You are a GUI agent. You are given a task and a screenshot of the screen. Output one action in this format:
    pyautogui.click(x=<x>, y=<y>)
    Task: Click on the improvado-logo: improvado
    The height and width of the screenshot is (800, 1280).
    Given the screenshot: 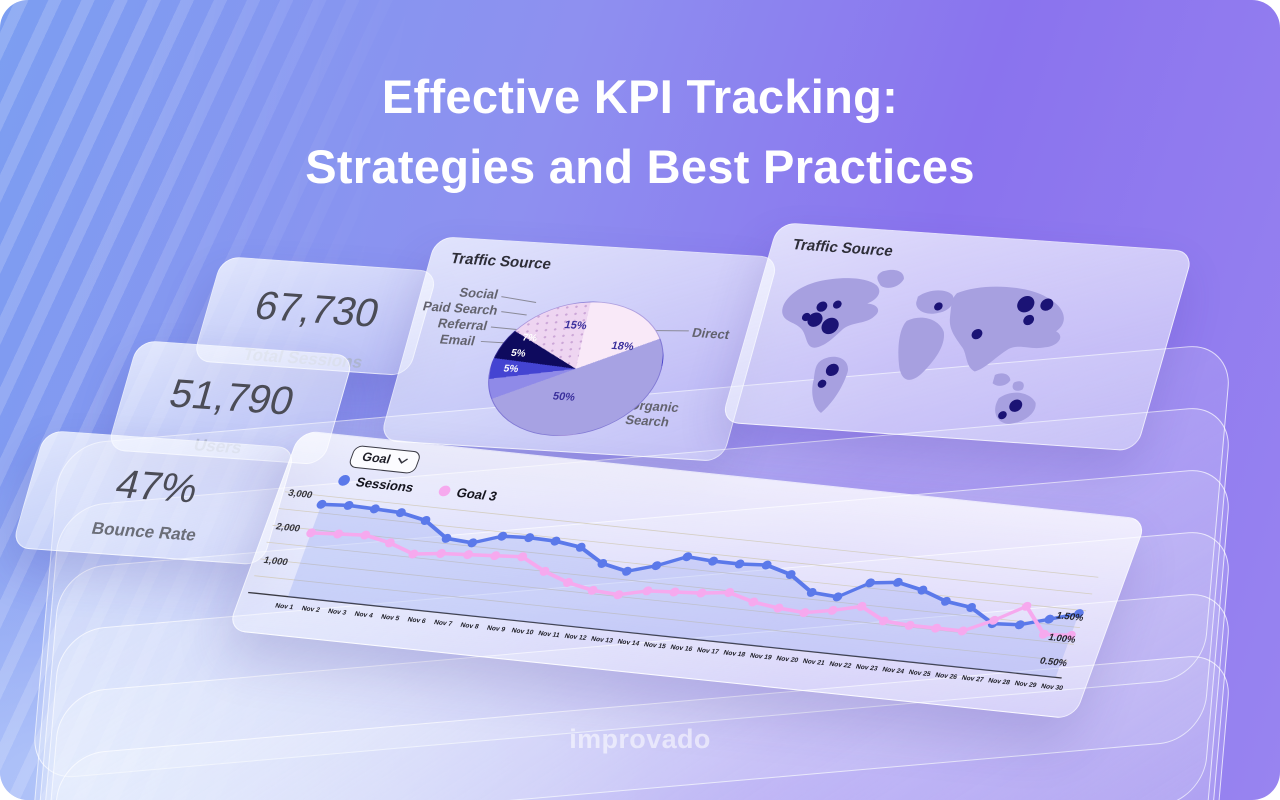 What is the action you would take?
    pyautogui.click(x=640, y=739)
    